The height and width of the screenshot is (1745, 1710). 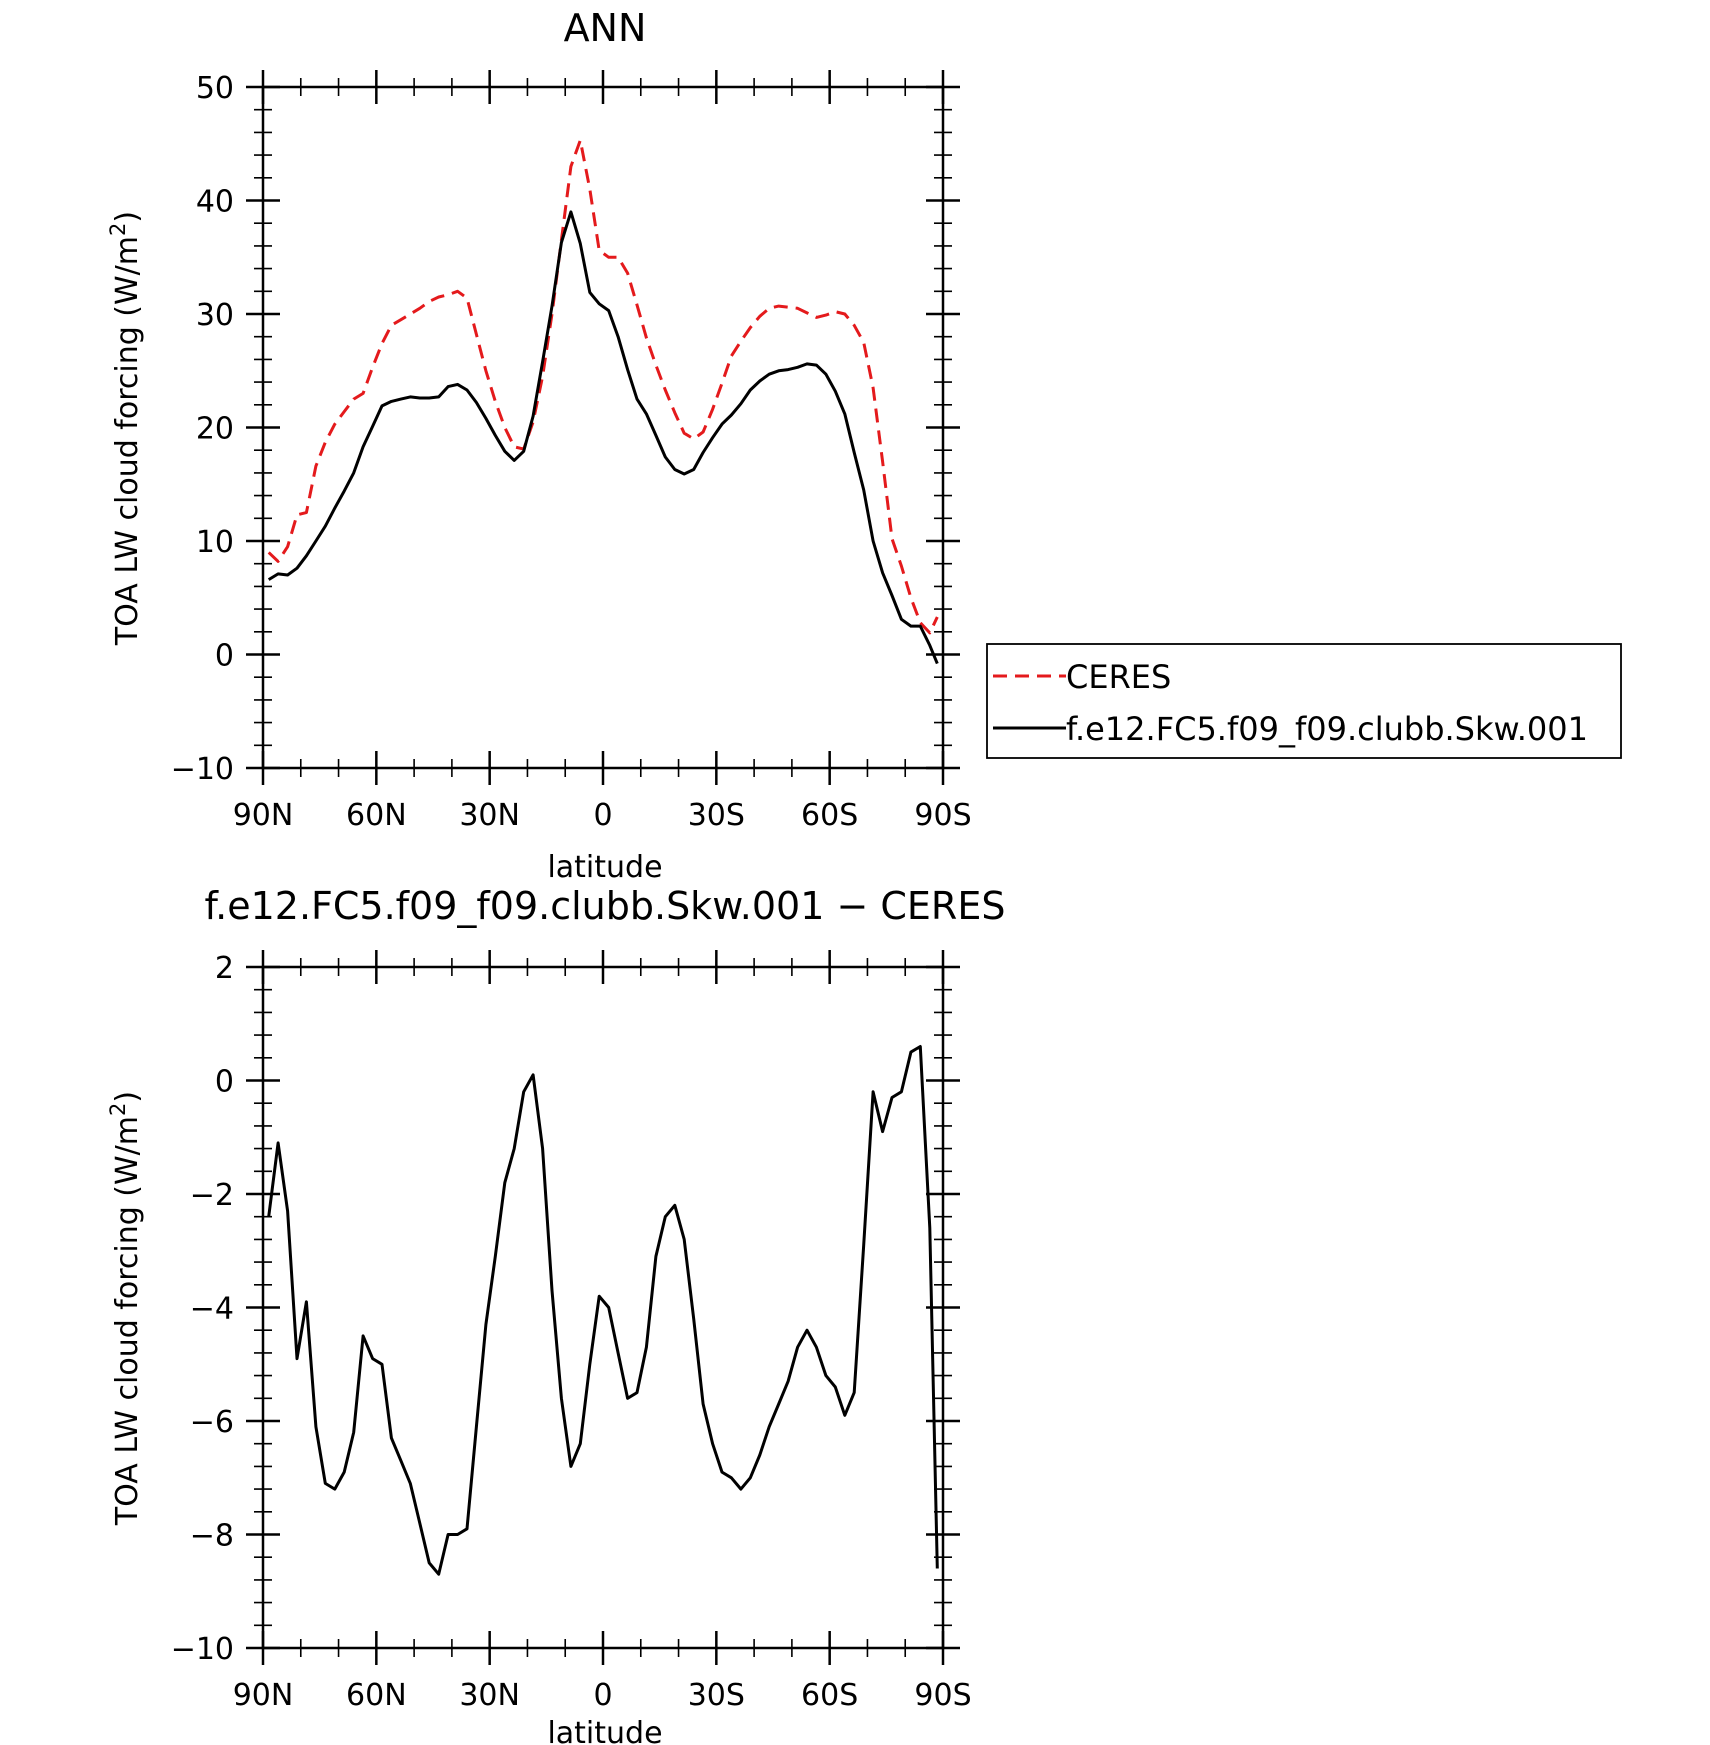 What do you see at coordinates (605, 906) in the screenshot?
I see `panel-title: f.e12.FC5.f09_f09.clubb.Skw.001 − CERES` at bounding box center [605, 906].